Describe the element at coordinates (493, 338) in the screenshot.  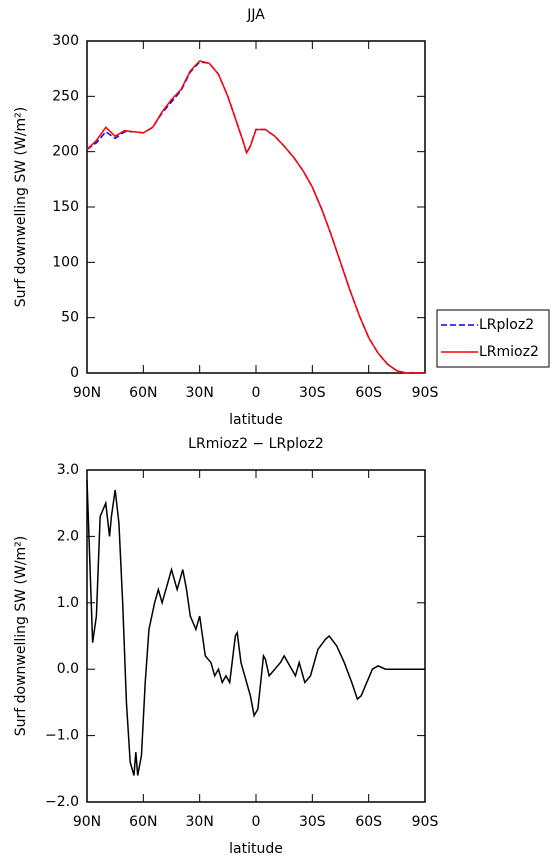
I see `legend-box` at that location.